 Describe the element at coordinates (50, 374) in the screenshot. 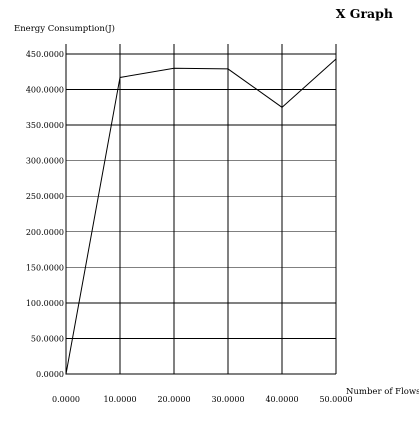

I see `y-tick-label: 0.0000` at that location.